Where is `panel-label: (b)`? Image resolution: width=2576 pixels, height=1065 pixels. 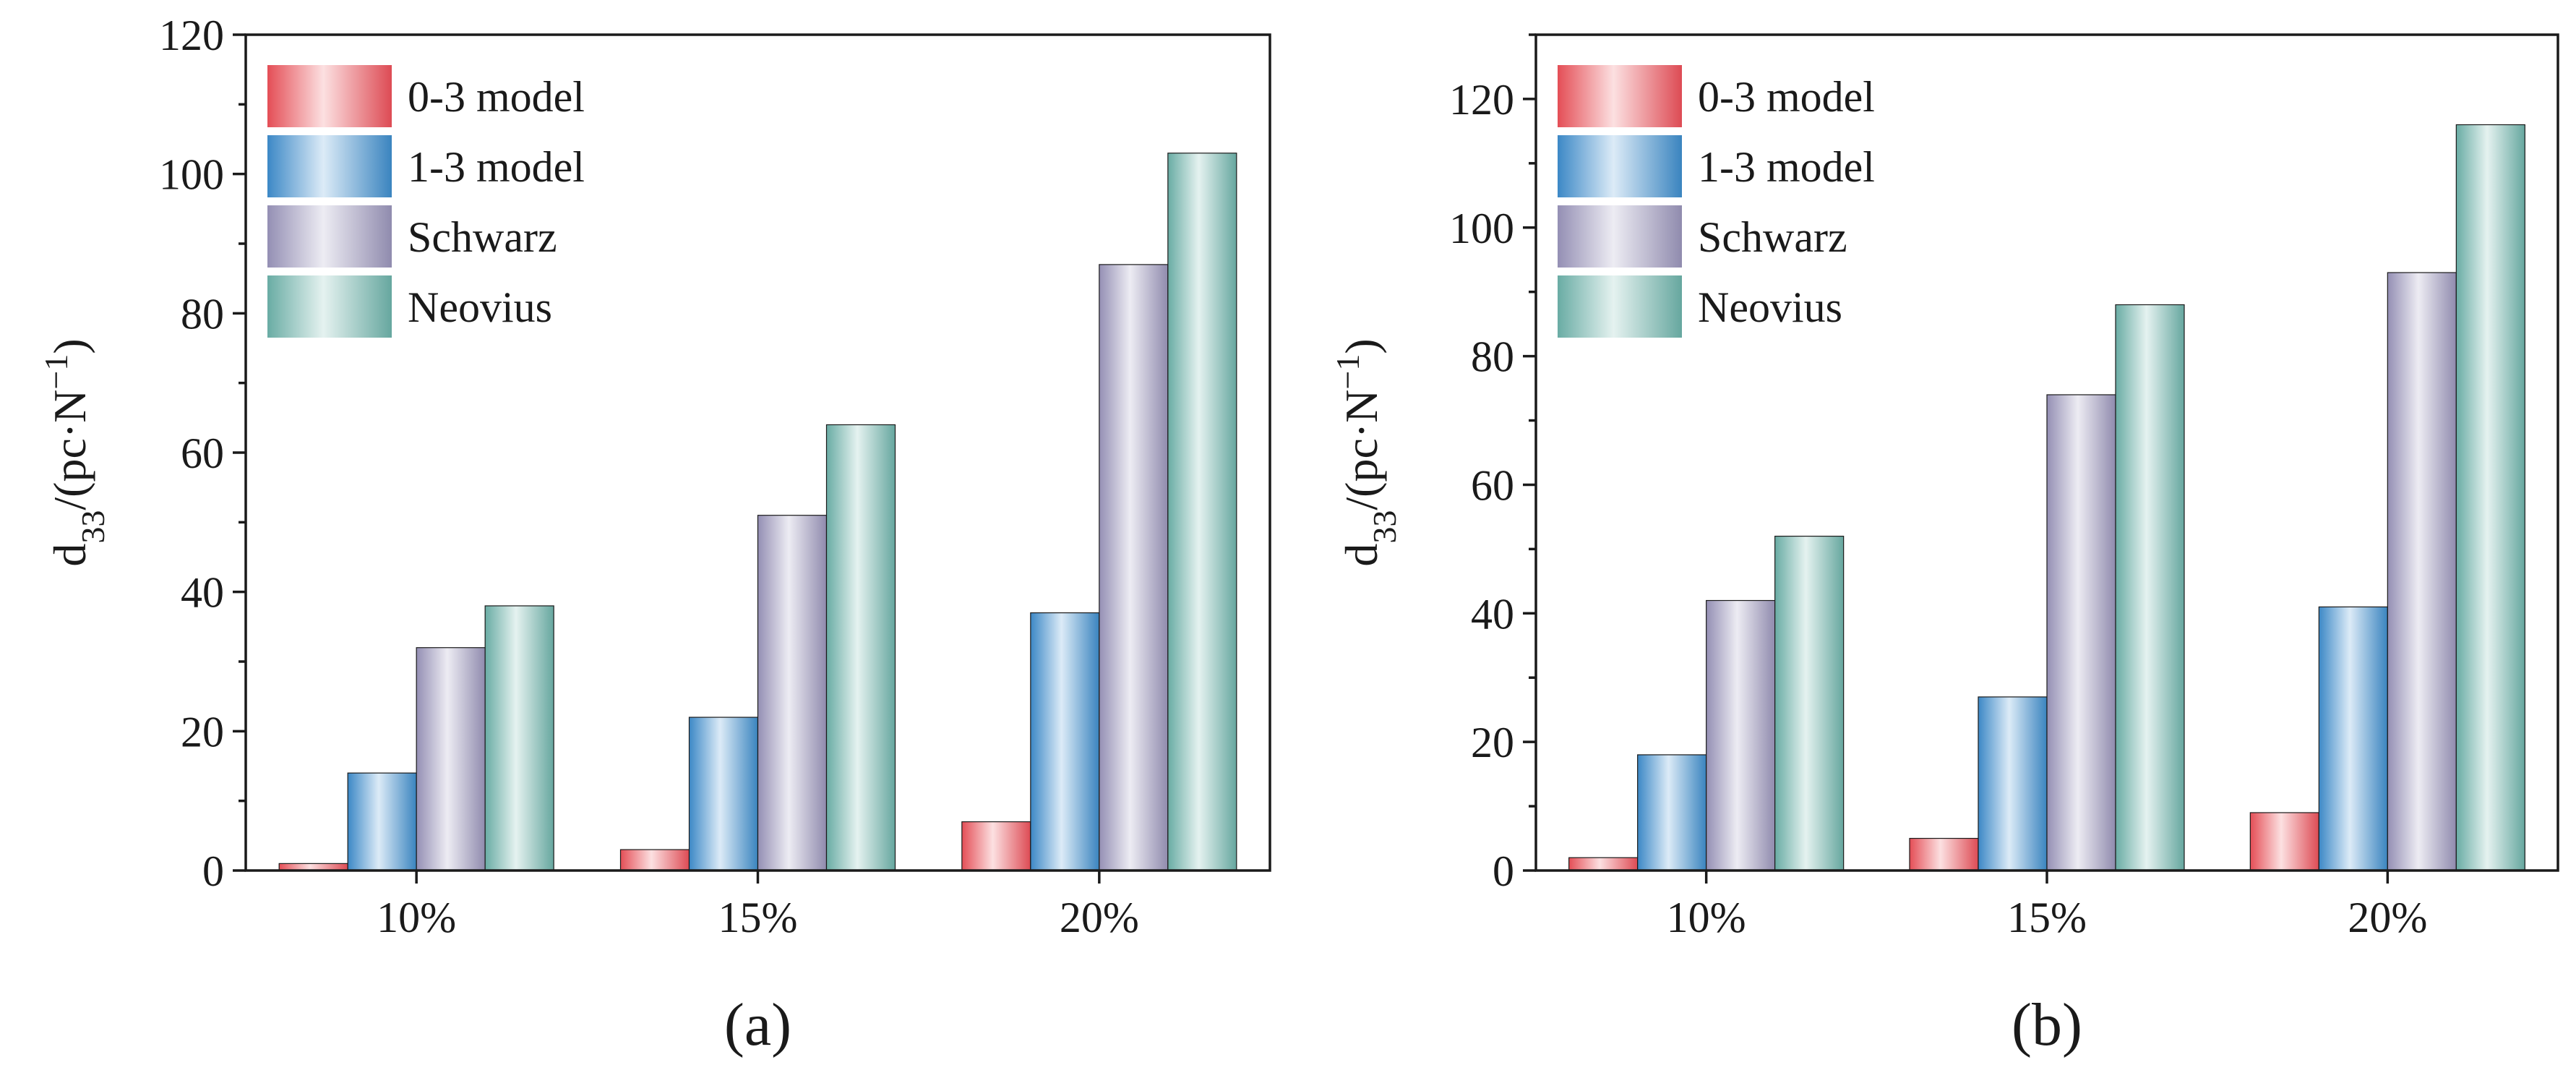 panel-label: (b) is located at coordinates (2047, 1024).